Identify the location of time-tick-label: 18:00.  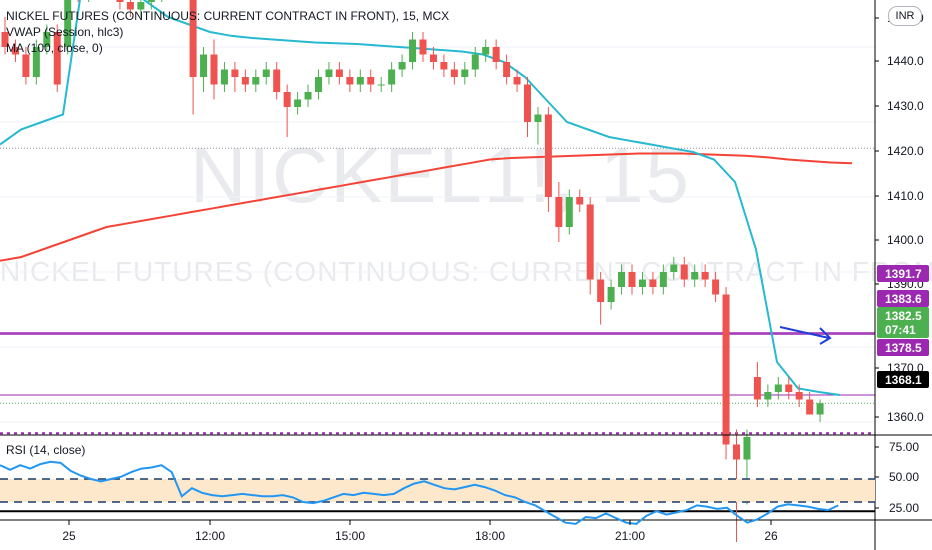
(490, 536).